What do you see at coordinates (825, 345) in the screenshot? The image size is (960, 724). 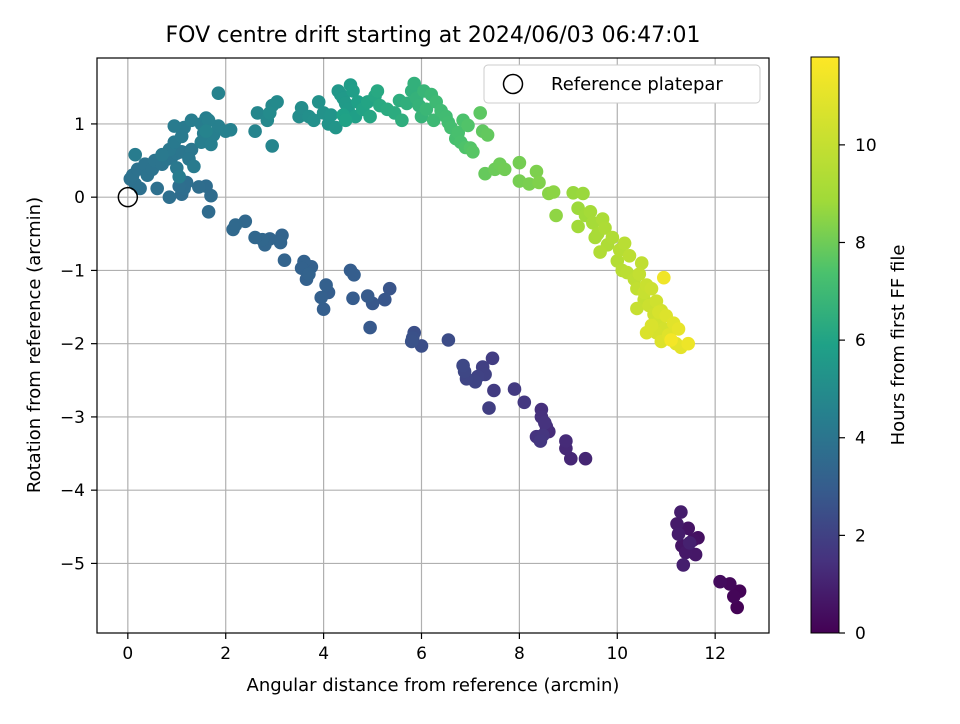 I see `colorbar-gradient` at bounding box center [825, 345].